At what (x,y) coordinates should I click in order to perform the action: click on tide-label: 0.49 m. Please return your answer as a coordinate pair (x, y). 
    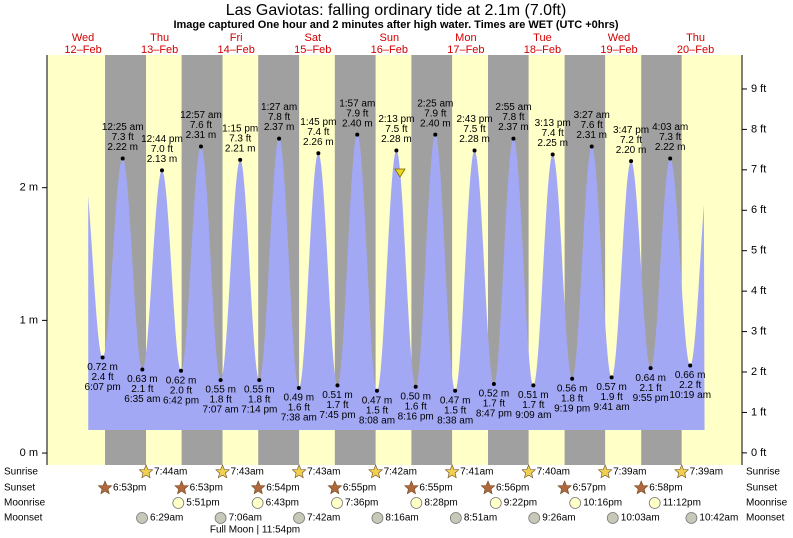
    Looking at the image, I should click on (299, 398).